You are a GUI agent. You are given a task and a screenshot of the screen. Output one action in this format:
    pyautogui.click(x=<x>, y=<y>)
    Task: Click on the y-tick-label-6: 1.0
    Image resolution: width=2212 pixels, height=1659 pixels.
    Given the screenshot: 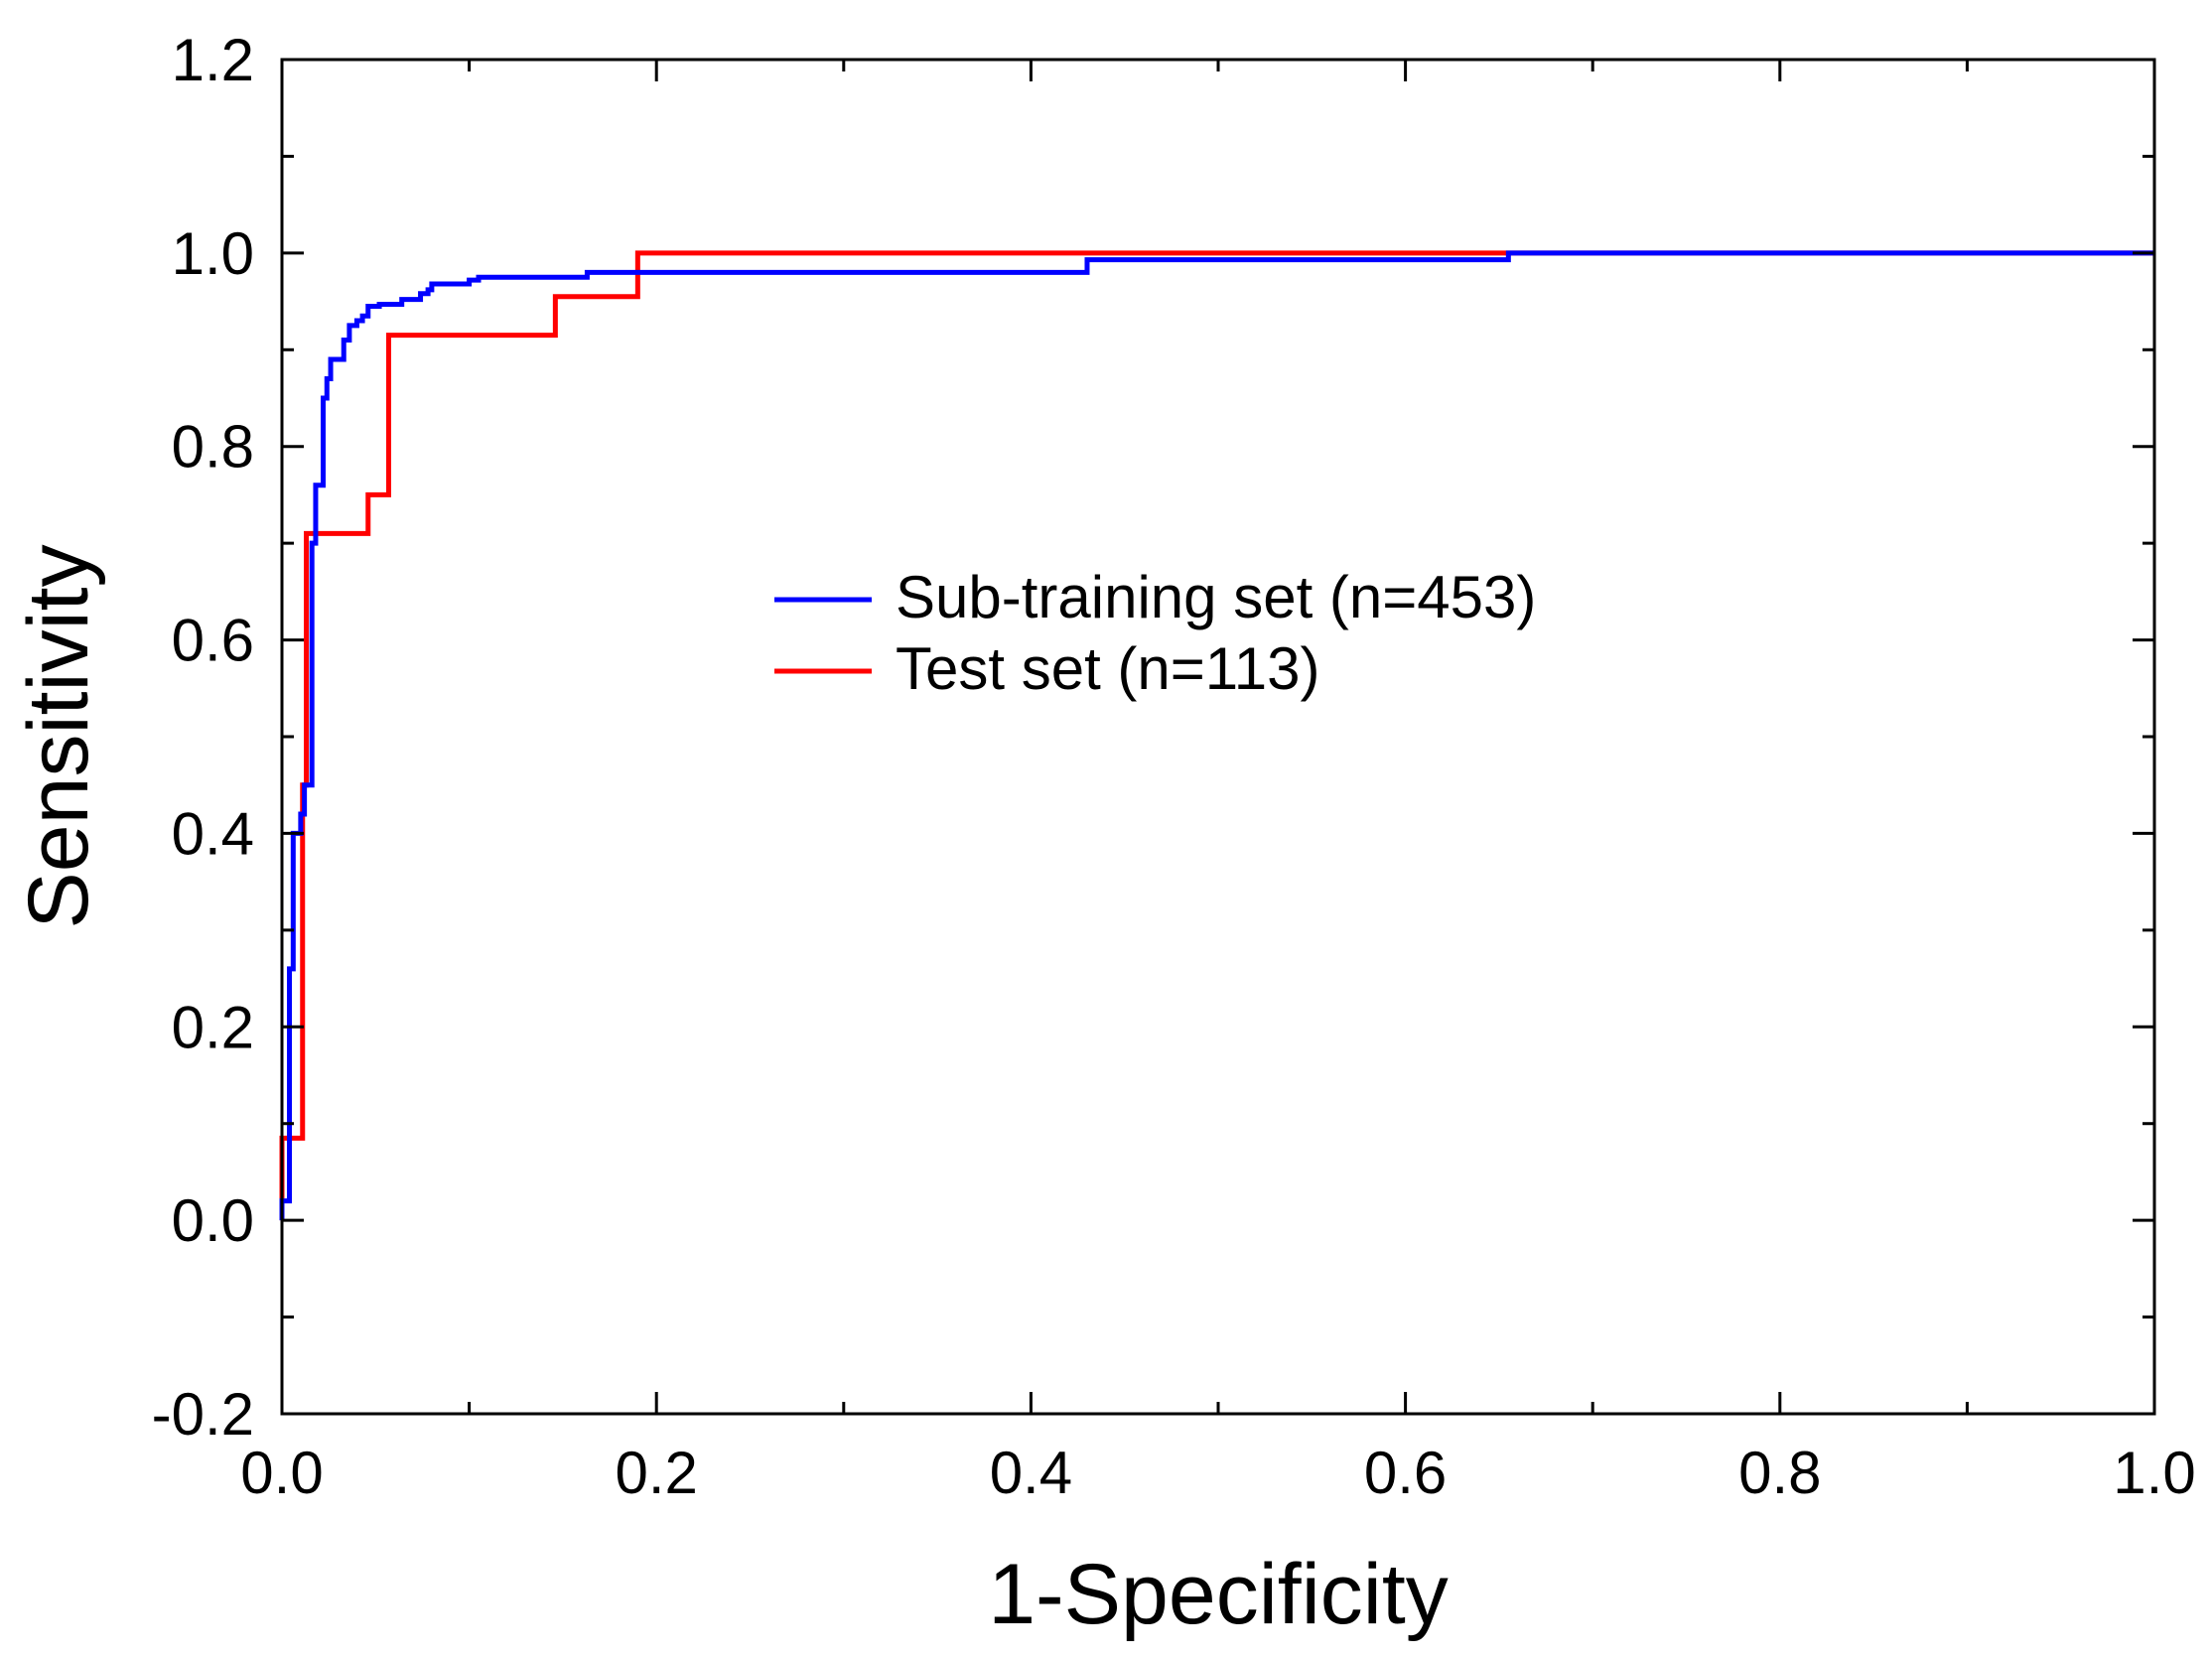 What is the action you would take?
    pyautogui.click(x=213, y=253)
    